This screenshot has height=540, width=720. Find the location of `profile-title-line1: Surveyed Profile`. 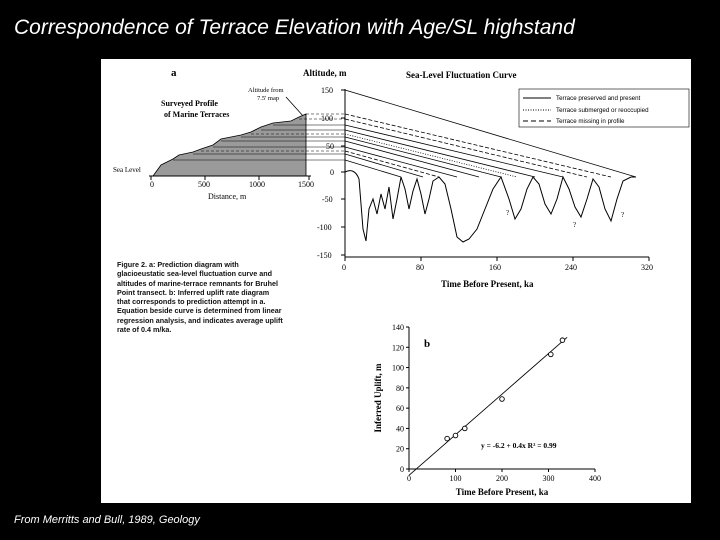

profile-title-line1: Surveyed Profile is located at coordinates (189, 103).